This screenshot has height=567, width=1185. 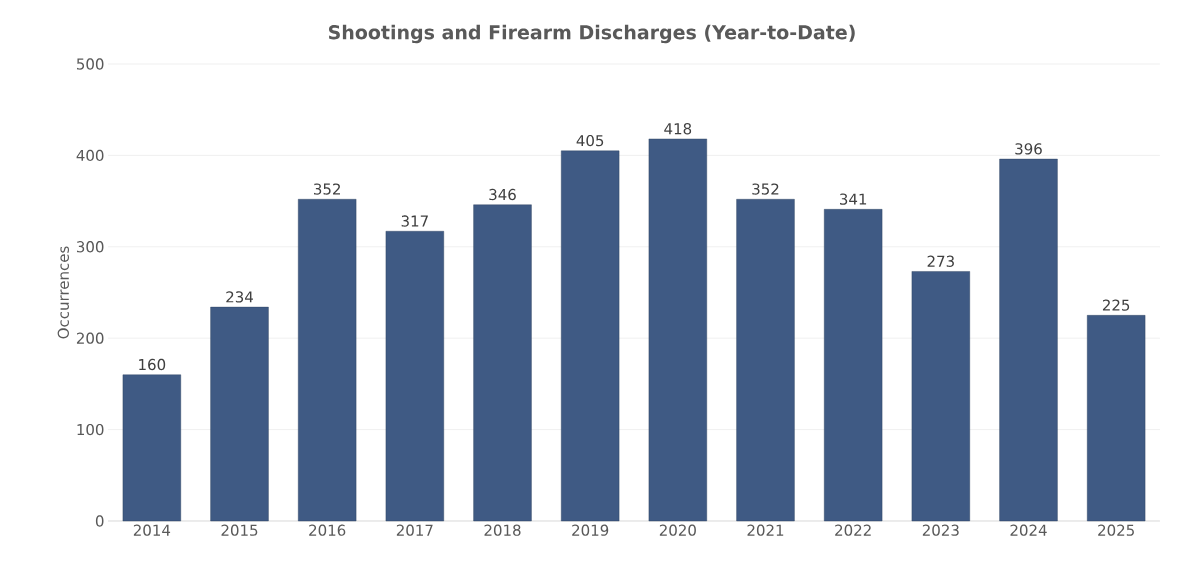 I want to click on x-tick-label: 2023, so click(x=940, y=530).